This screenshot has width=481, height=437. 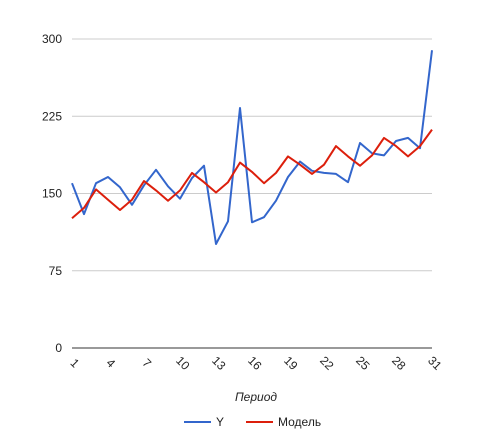 I want to click on x-tick-label: 19, so click(x=291, y=363).